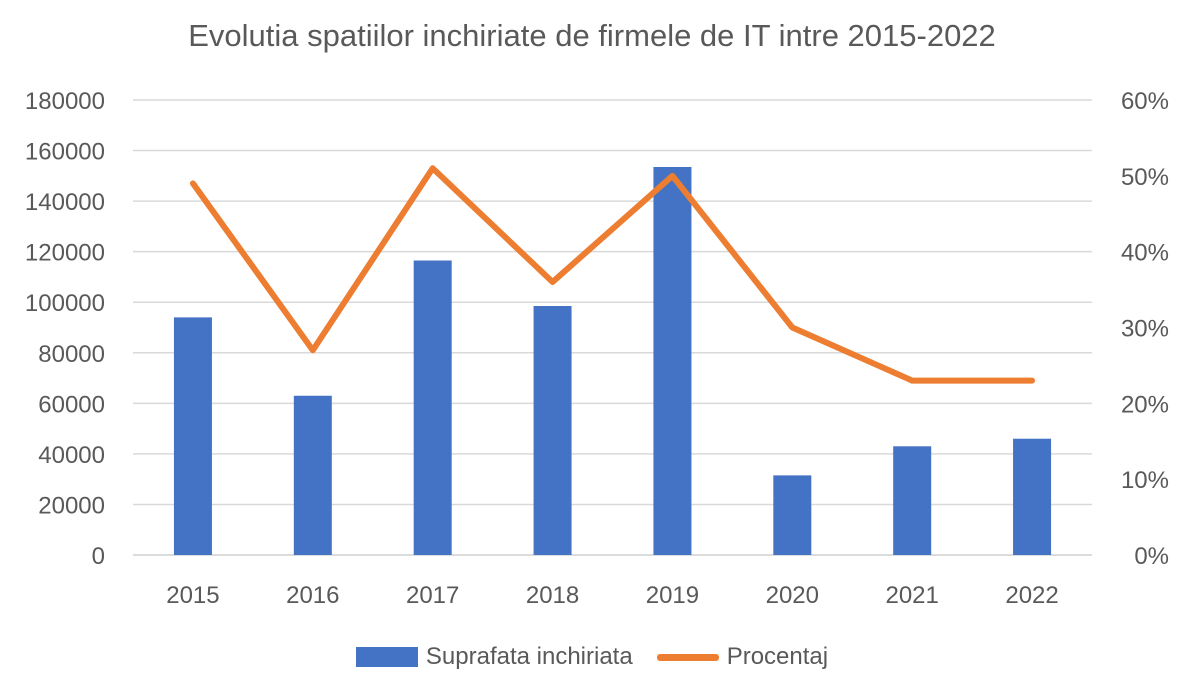 This screenshot has height=697, width=1184. I want to click on x-tick-label: 2016, so click(312, 595).